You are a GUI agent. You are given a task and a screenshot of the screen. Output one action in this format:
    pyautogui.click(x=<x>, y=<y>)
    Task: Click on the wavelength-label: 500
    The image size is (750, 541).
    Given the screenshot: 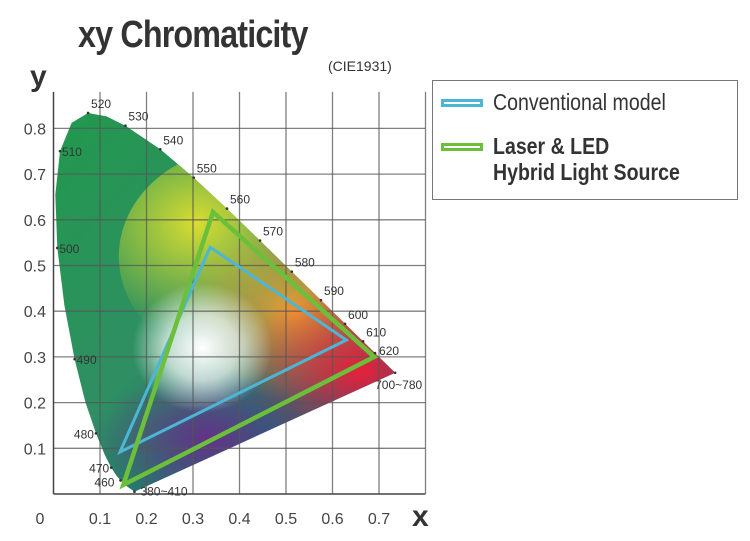 What is the action you would take?
    pyautogui.click(x=69, y=249)
    